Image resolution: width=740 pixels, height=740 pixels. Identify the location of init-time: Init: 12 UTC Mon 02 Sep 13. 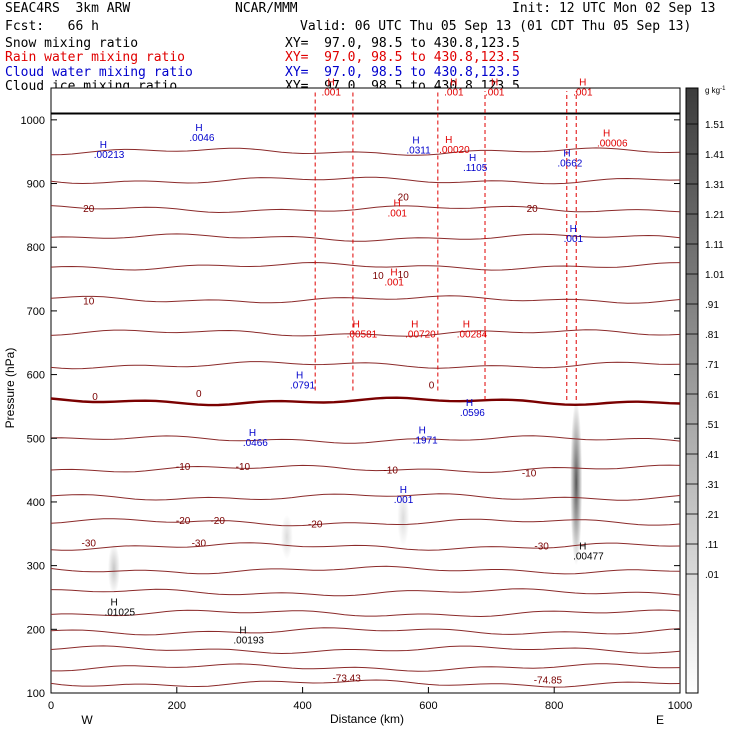
(614, 8).